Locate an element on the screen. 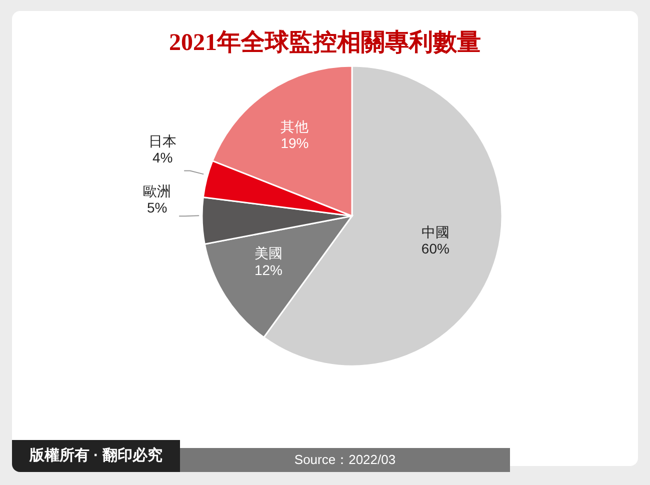 The width and height of the screenshot is (650, 485). chart-title: 2021年全球監控相關專利數量 is located at coordinates (325, 43).